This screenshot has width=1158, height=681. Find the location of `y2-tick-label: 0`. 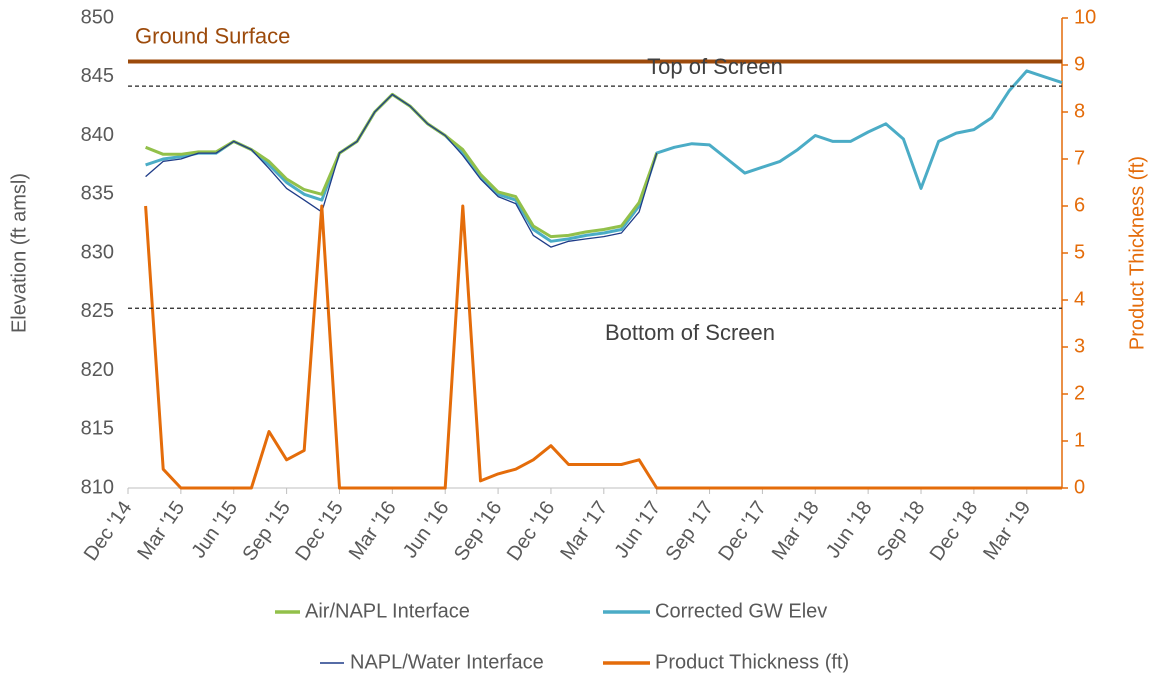

y2-tick-label: 0 is located at coordinates (1079, 487).